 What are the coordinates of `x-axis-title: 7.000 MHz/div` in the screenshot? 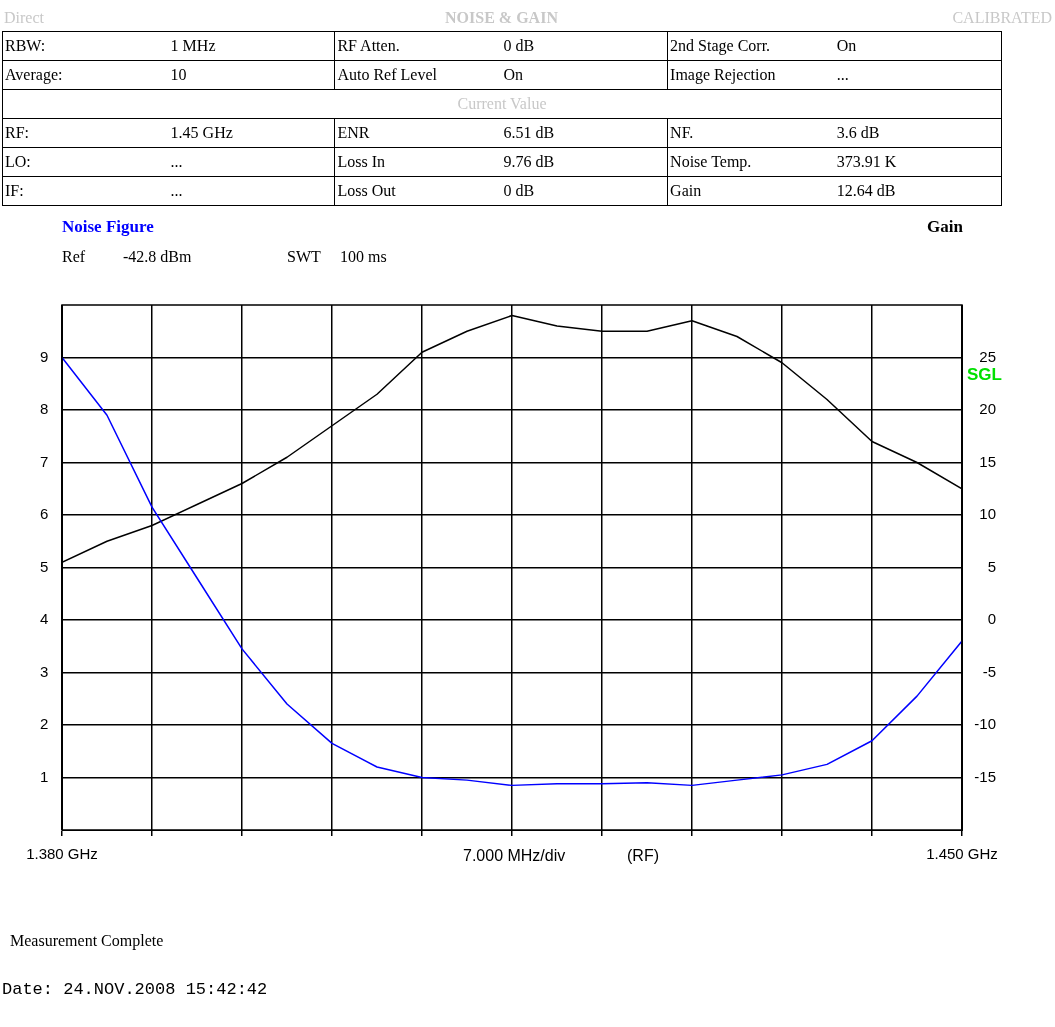 It's located at (514, 856).